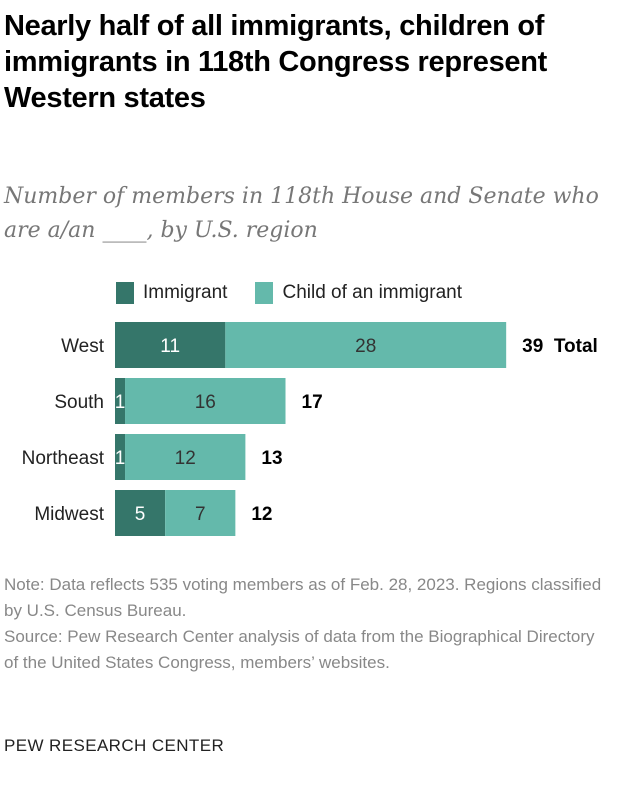  I want to click on legend-item-child: Child of an immigrant, so click(358, 293).